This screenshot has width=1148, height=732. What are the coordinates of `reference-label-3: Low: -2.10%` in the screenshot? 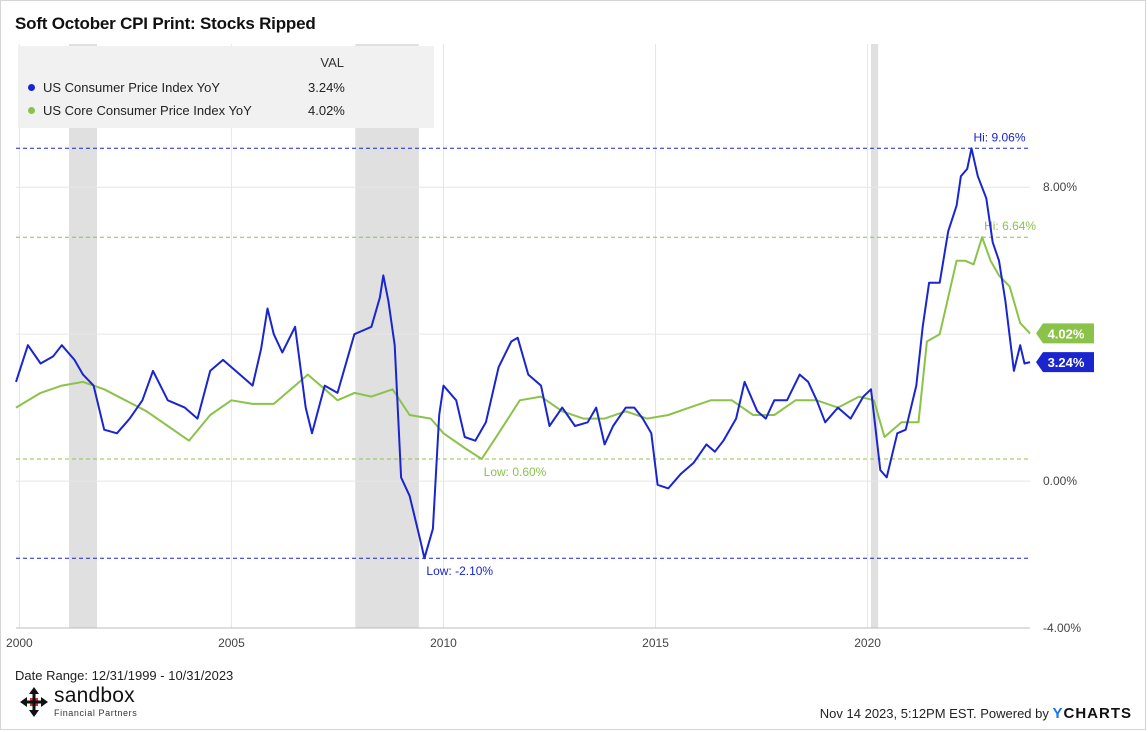 It's located at (459, 571).